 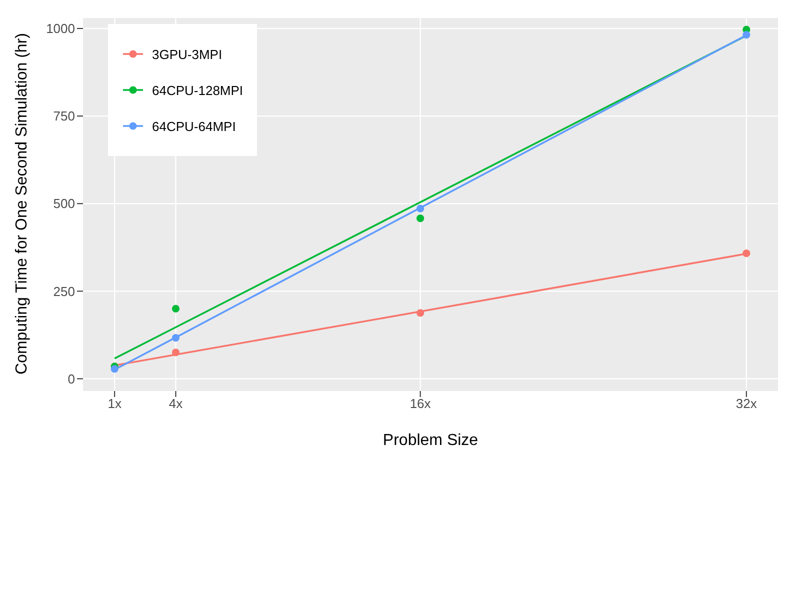 What do you see at coordinates (64, 291) in the screenshot?
I see `y-tick-label: 250` at bounding box center [64, 291].